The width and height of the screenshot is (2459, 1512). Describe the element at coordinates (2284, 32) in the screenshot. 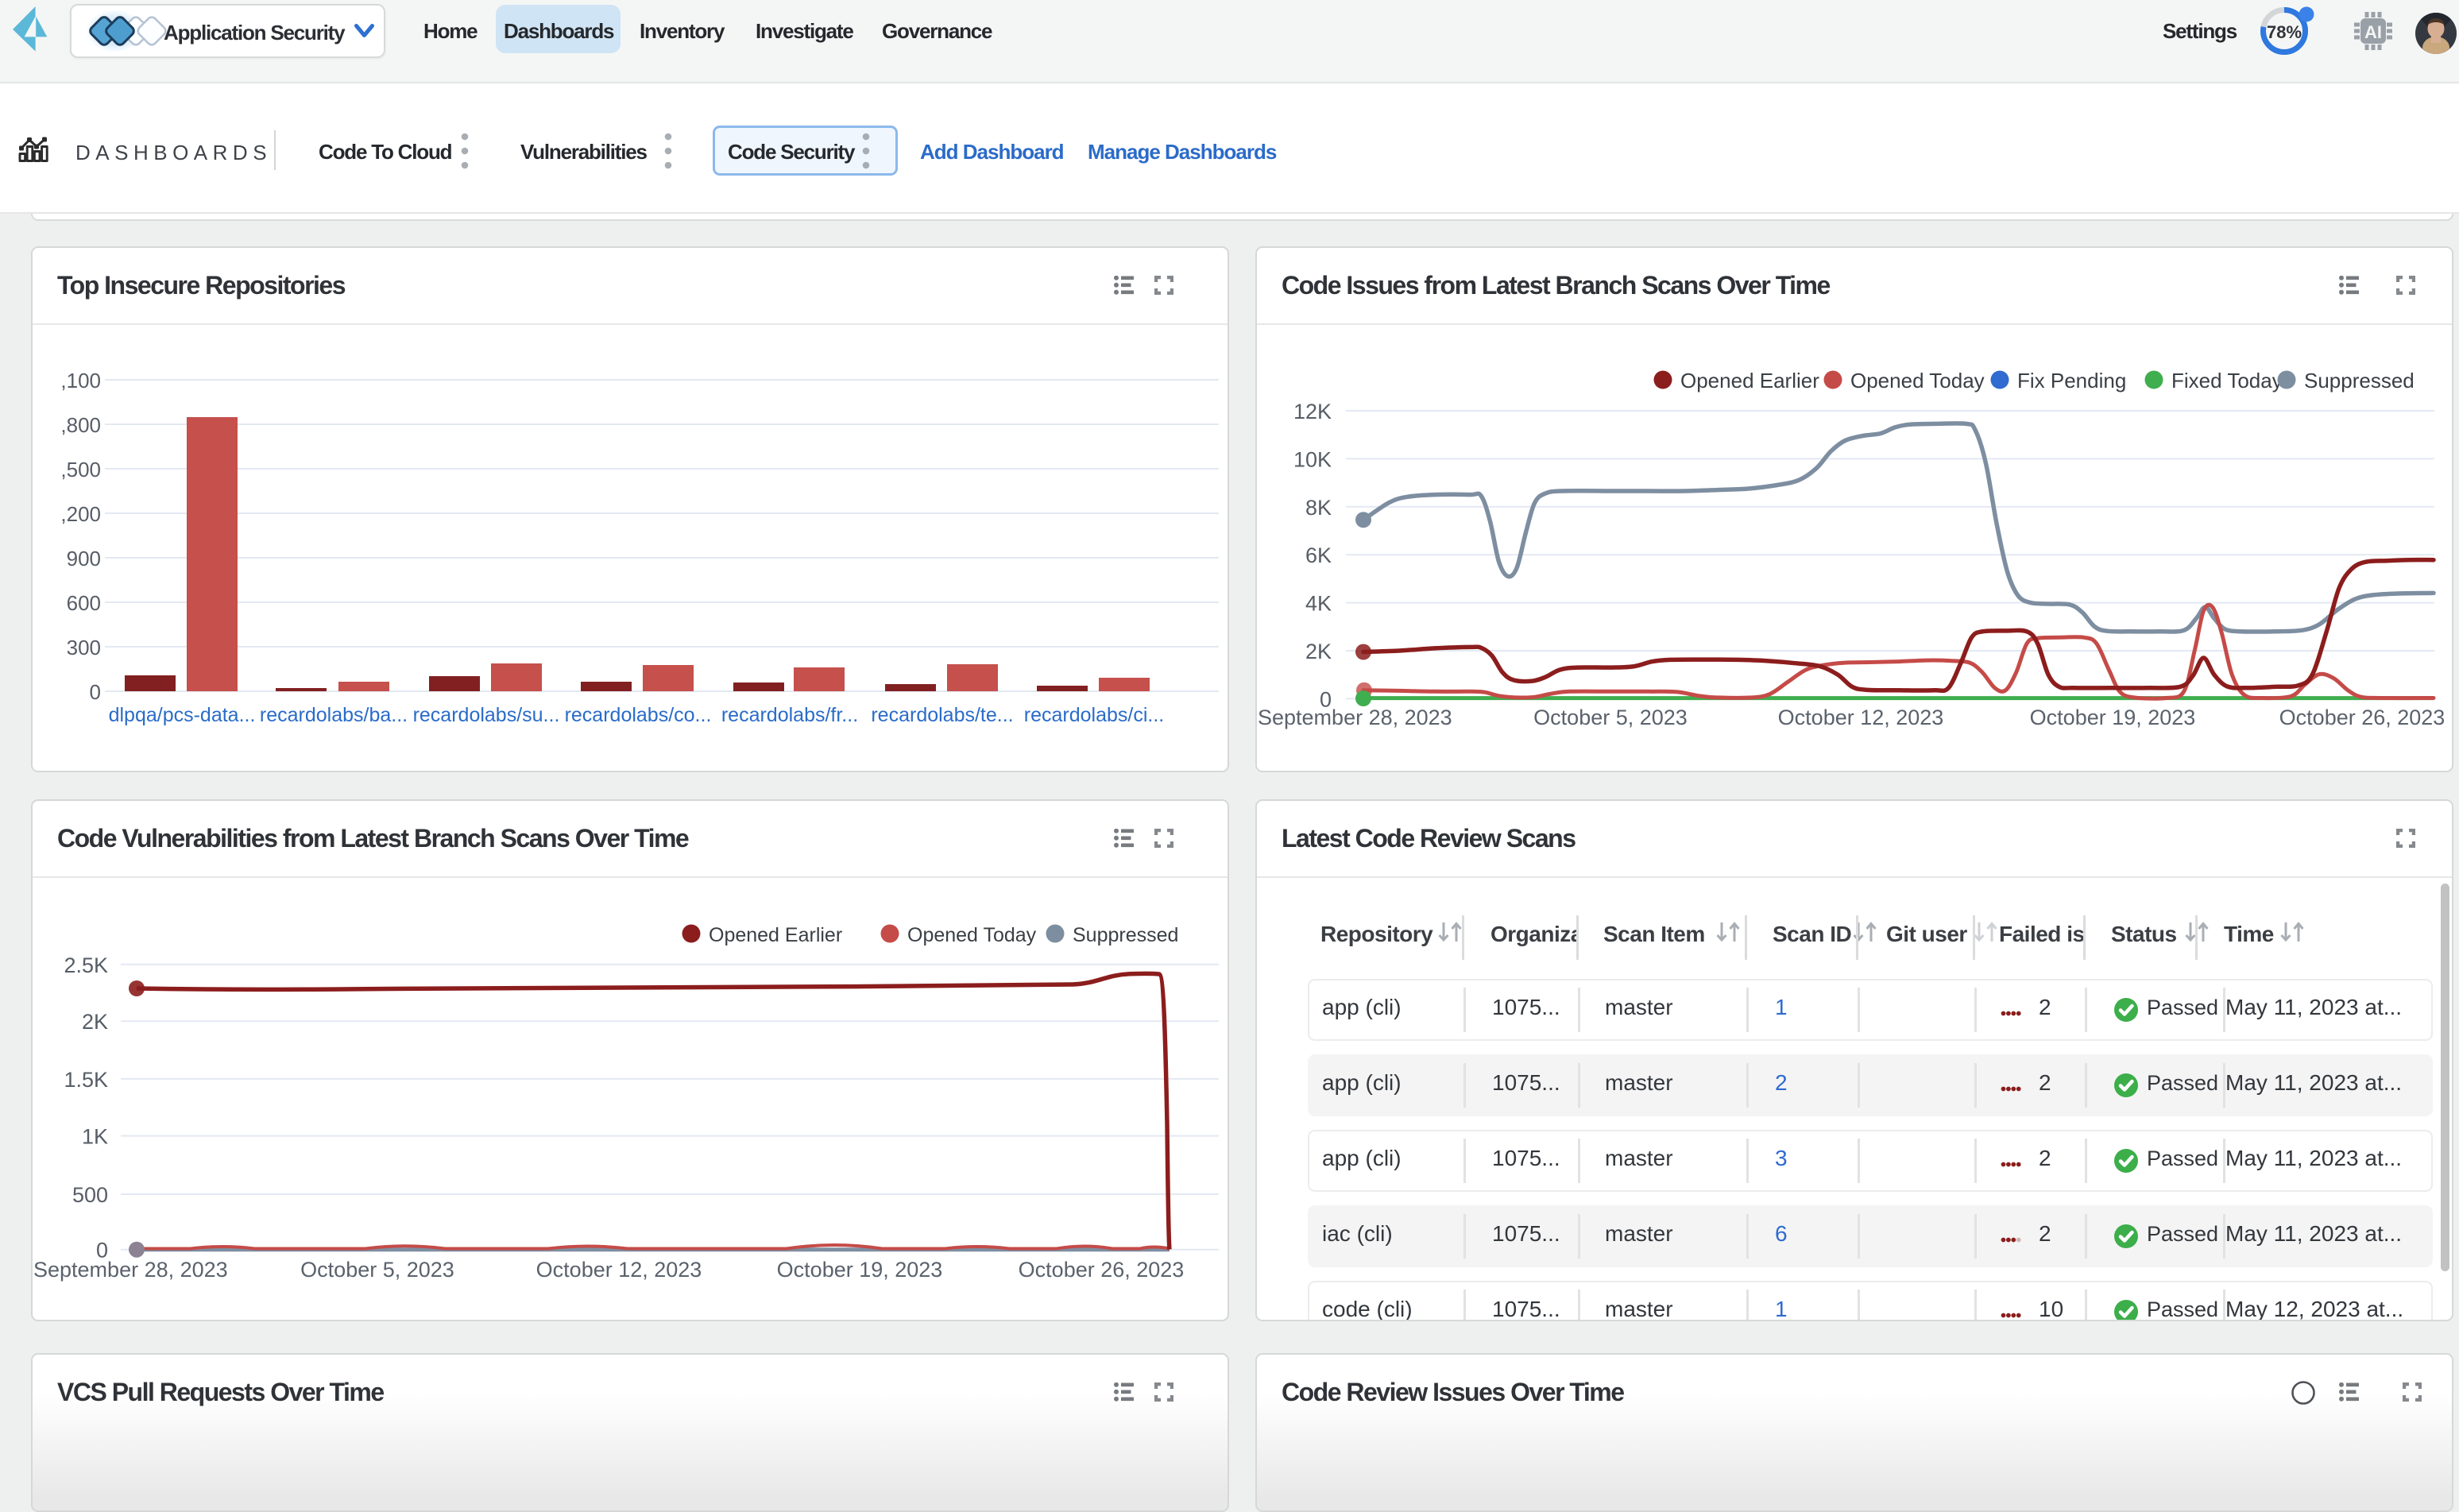

I see `svg-text: 78%` at that location.